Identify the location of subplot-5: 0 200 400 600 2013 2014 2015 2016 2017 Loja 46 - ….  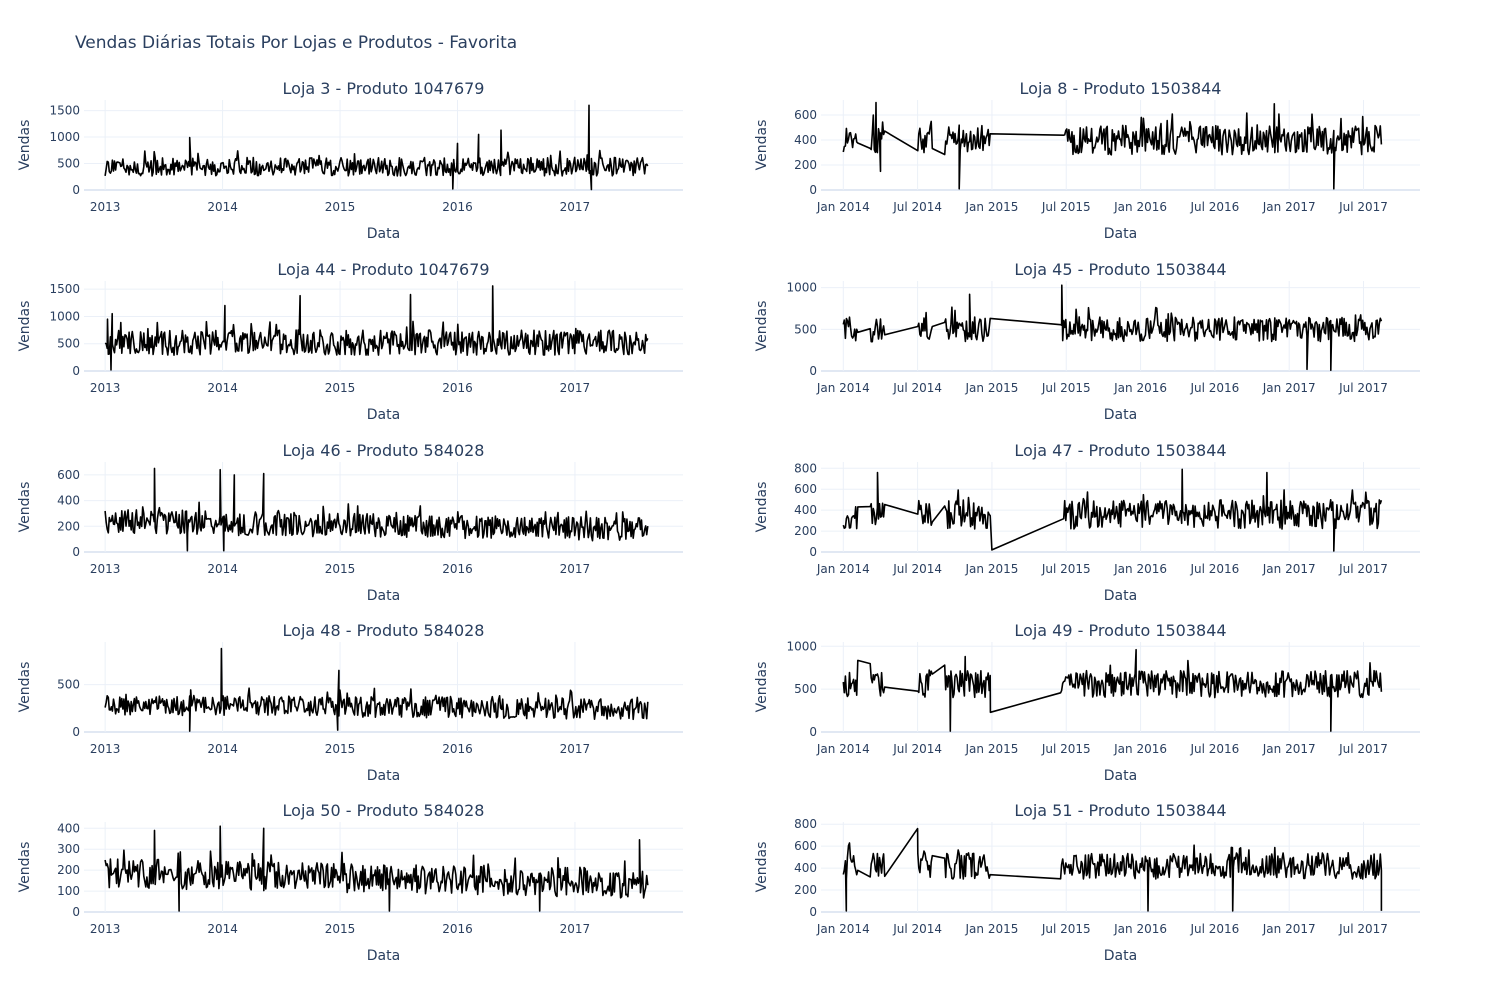
(350, 522).